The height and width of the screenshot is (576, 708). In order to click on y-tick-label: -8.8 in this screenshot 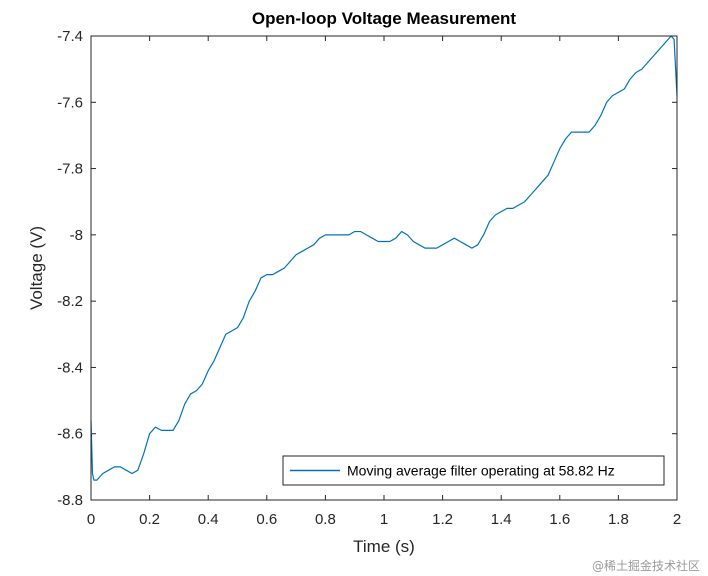, I will do `click(70, 500)`.